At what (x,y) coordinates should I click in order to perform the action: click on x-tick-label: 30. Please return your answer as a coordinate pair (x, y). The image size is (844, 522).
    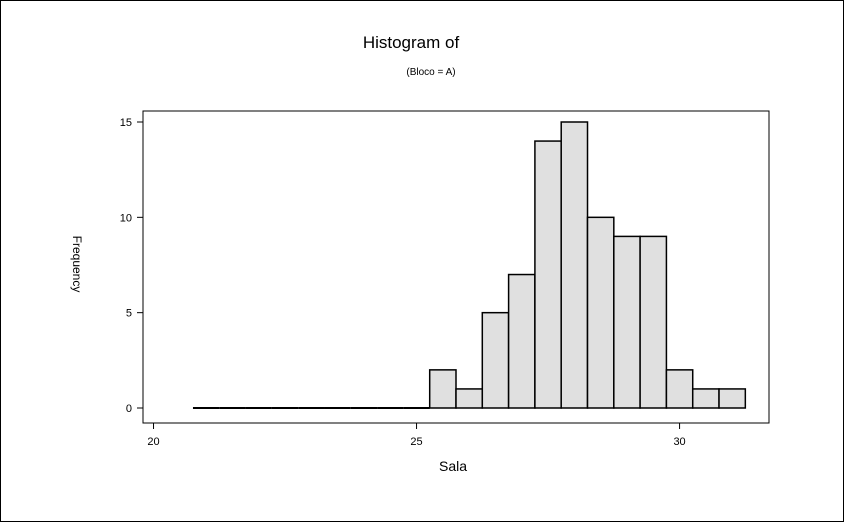
    Looking at the image, I should click on (679, 442).